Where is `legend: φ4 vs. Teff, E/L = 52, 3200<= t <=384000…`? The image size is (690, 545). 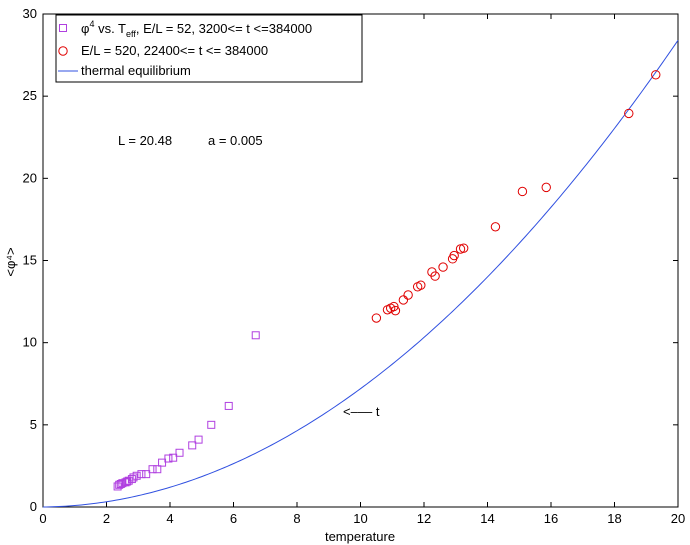
legend: φ4 vs. Teff, E/L = 52, 3200<= t <=384000… is located at coordinates (209, 48).